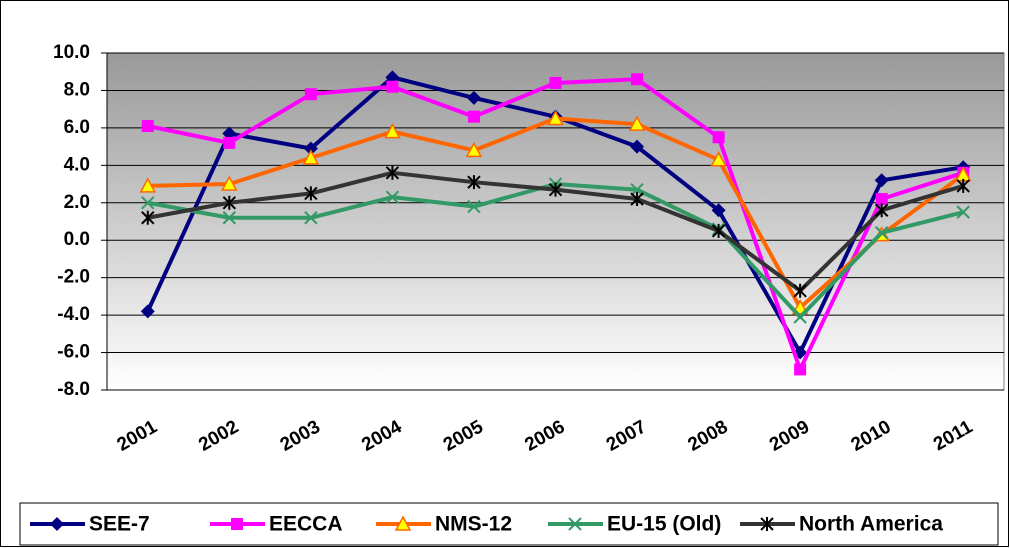  What do you see at coordinates (77, 239) in the screenshot?
I see `y-tick-label: 0.0` at bounding box center [77, 239].